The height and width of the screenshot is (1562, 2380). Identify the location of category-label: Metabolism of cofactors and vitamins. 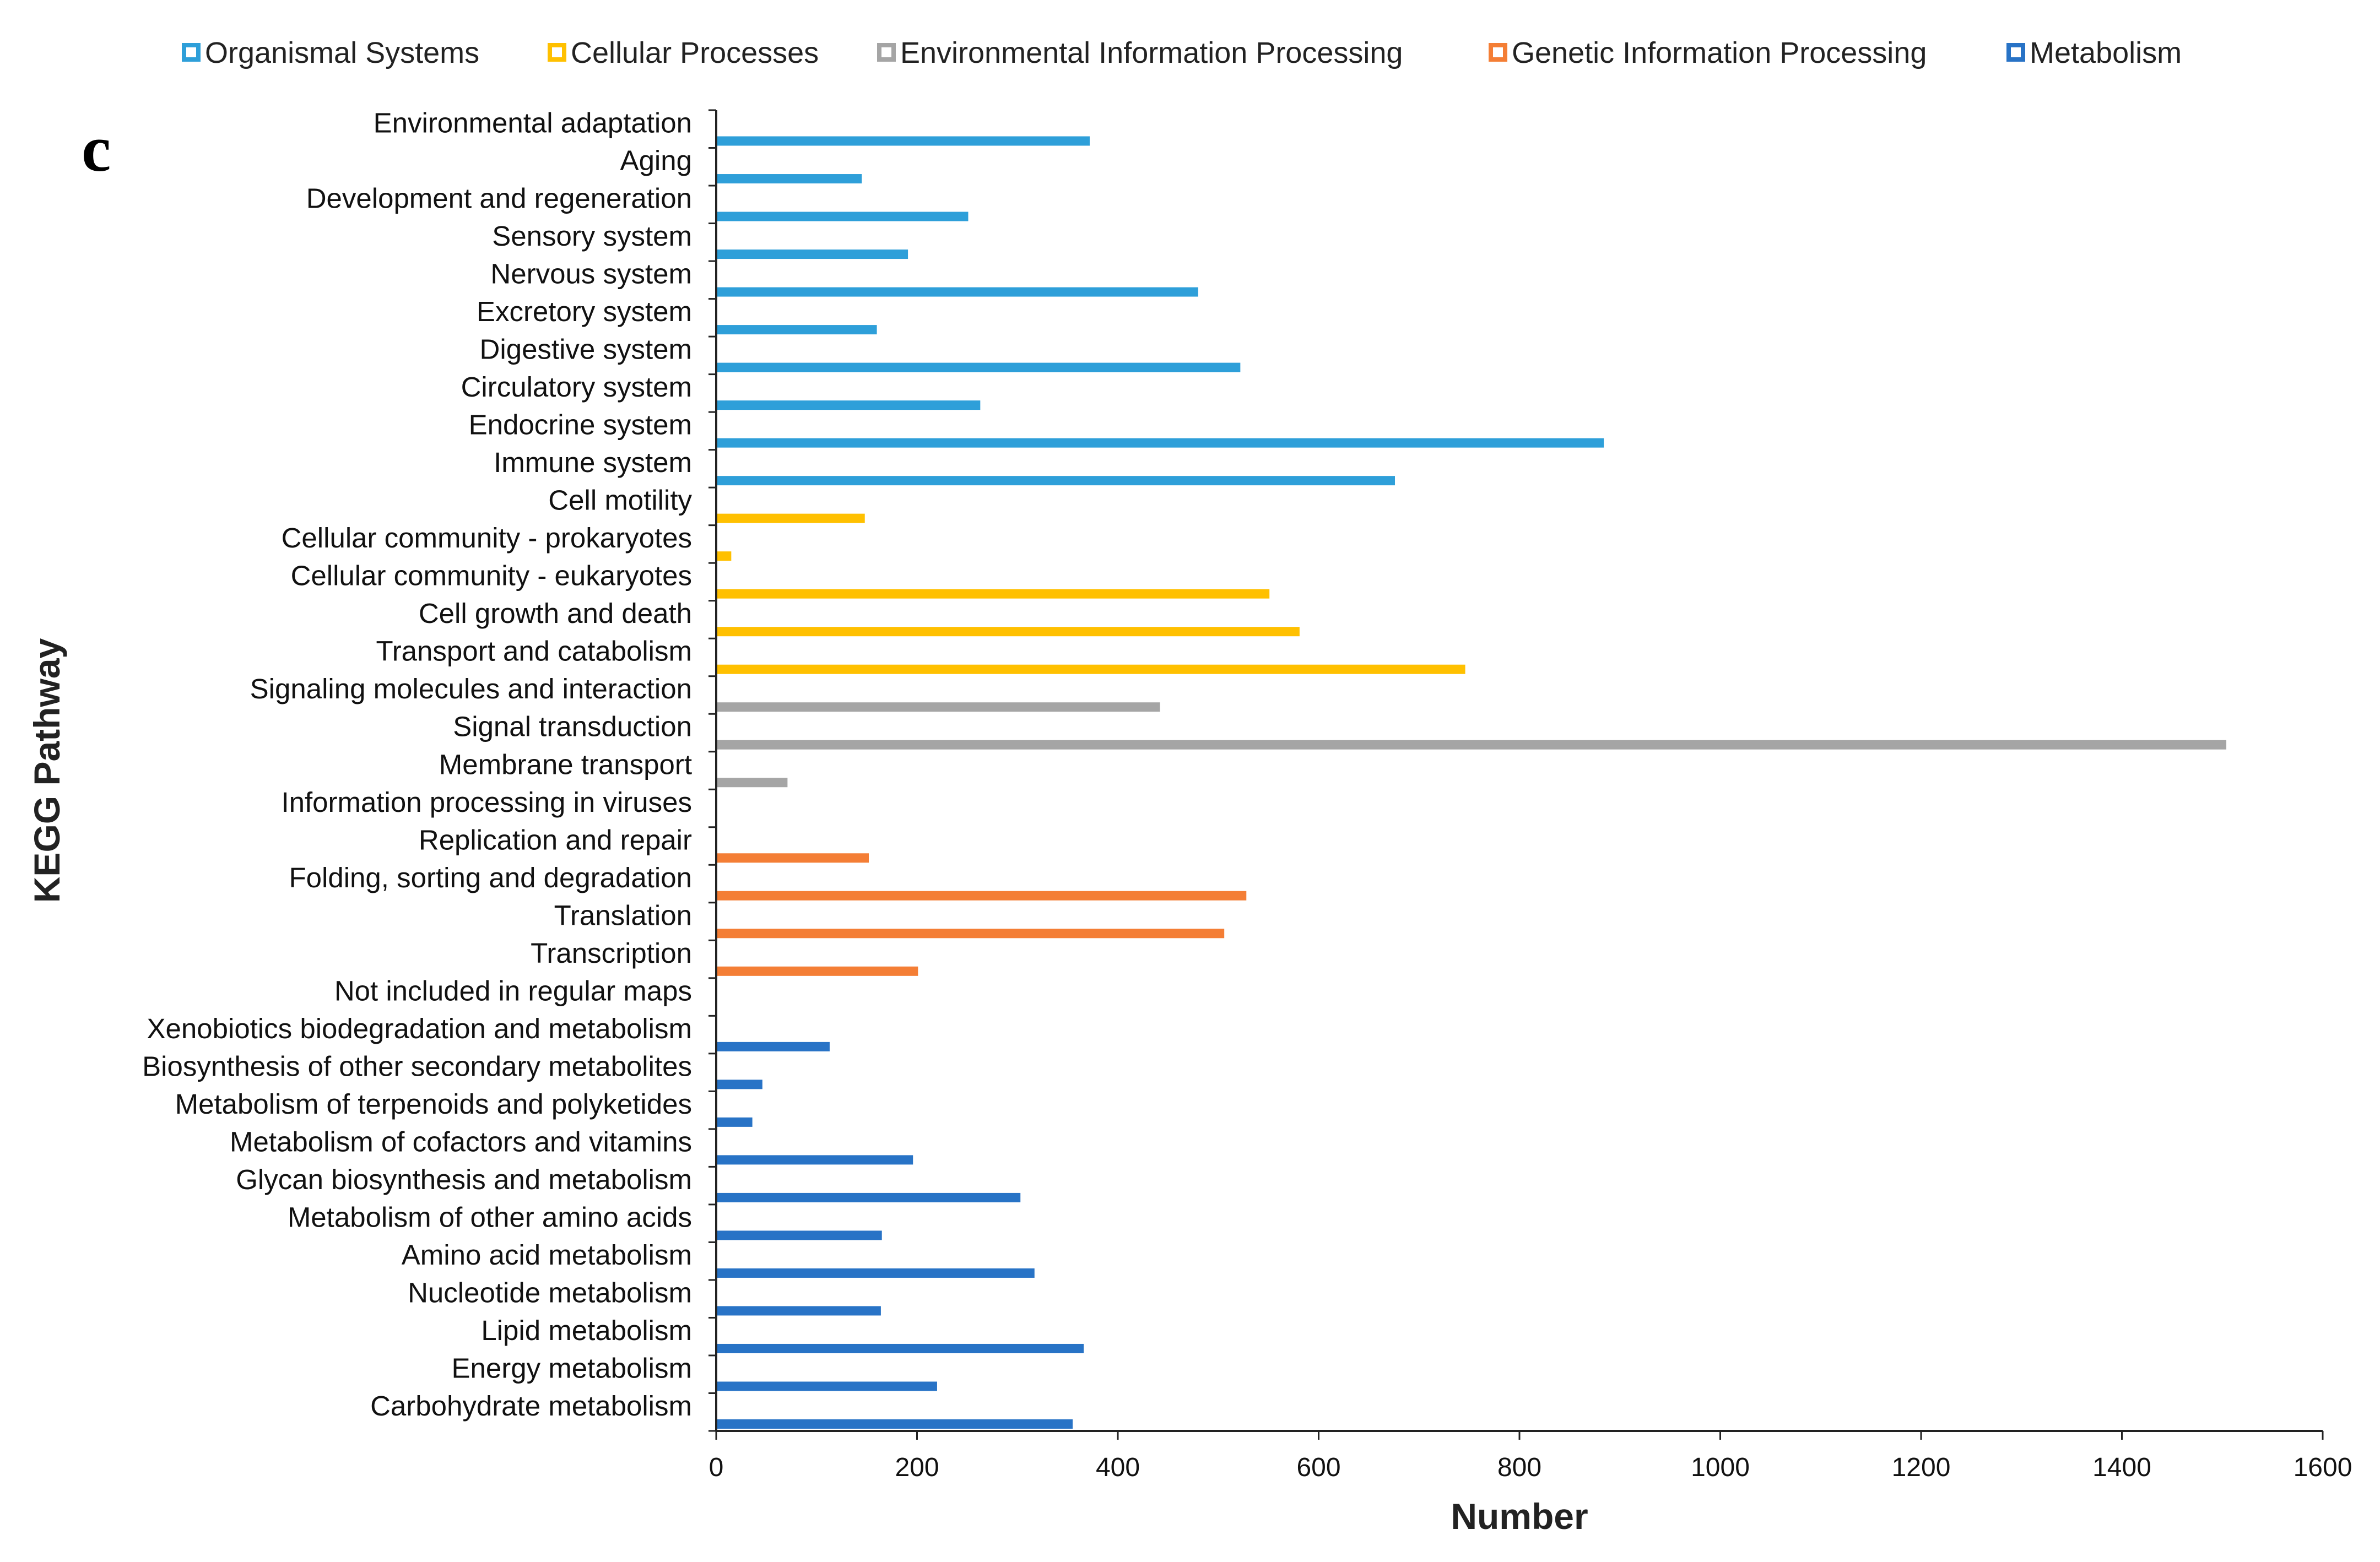
(461, 1141).